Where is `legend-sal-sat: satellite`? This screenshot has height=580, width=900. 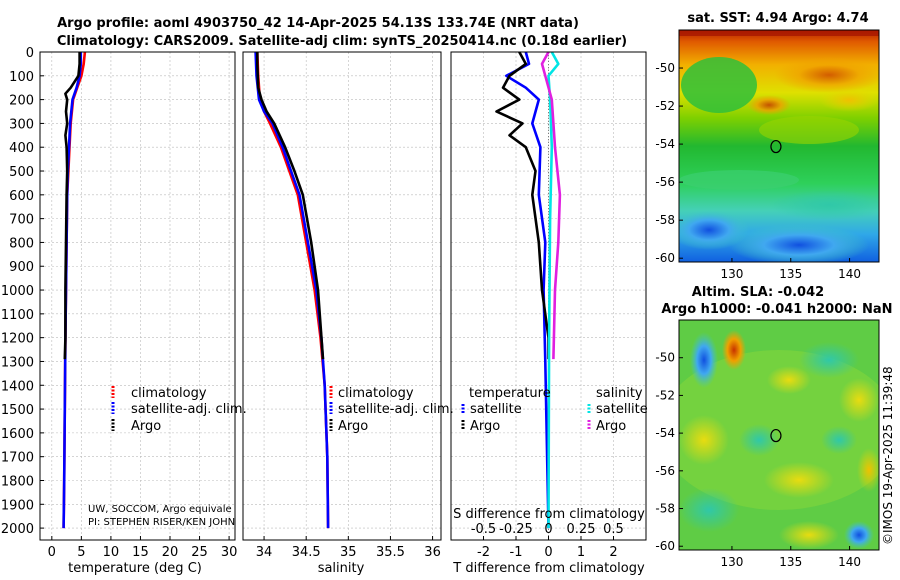 legend-sal-sat: satellite is located at coordinates (622, 409).